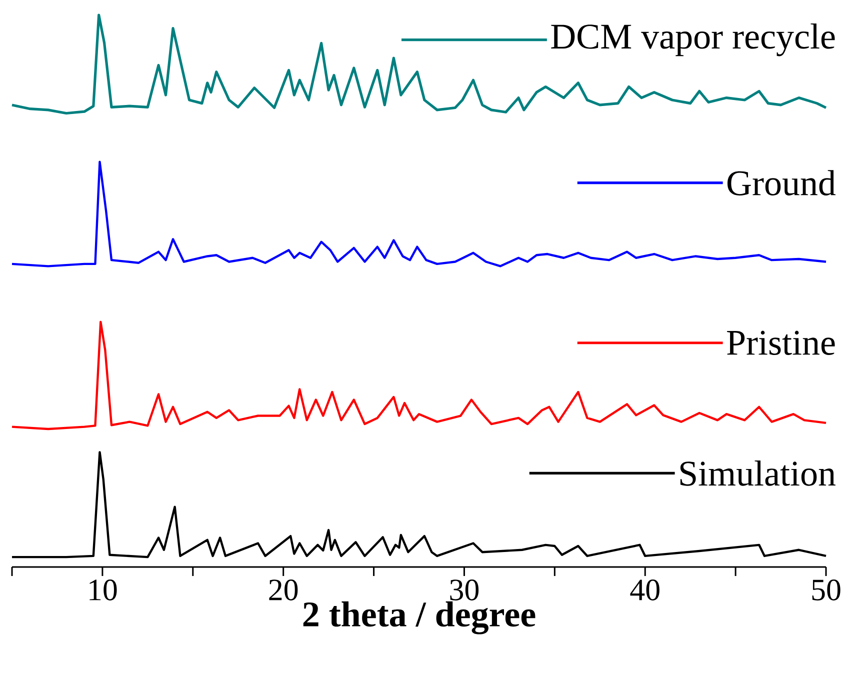  Describe the element at coordinates (693, 39) in the screenshot. I see `legend-label: DCM vapor recycle` at that location.